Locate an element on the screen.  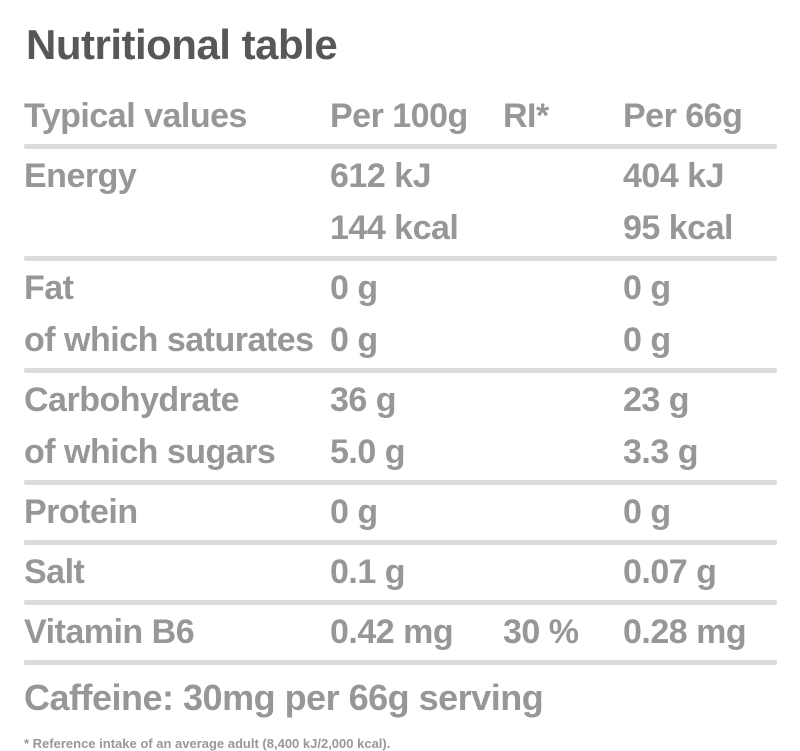
row-label: Protein is located at coordinates (81, 511).